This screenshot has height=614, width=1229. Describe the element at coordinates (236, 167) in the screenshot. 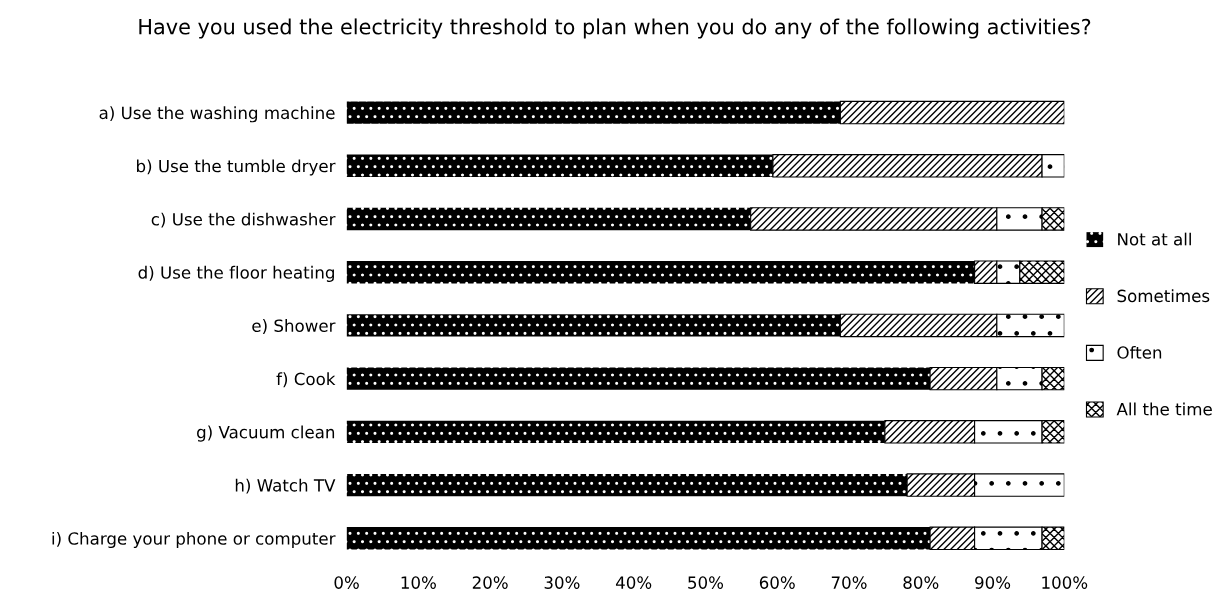

I see `y-tick-label: b) Use the tumble dryer` at that location.